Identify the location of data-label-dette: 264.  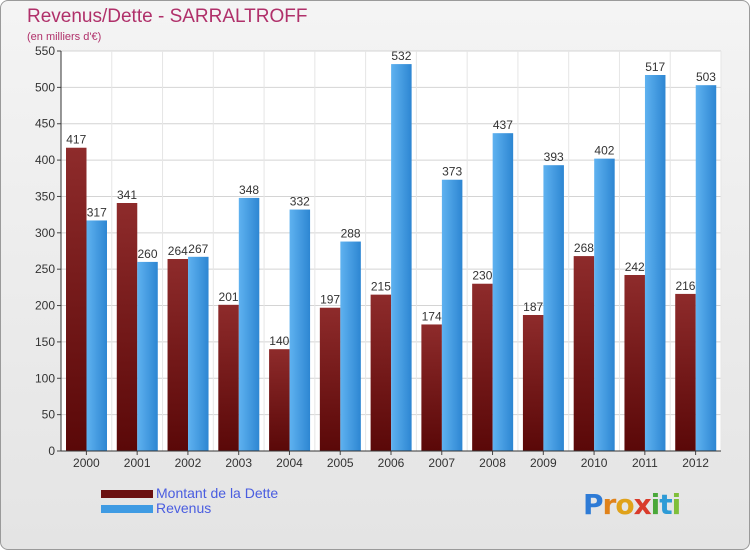
(178, 251).